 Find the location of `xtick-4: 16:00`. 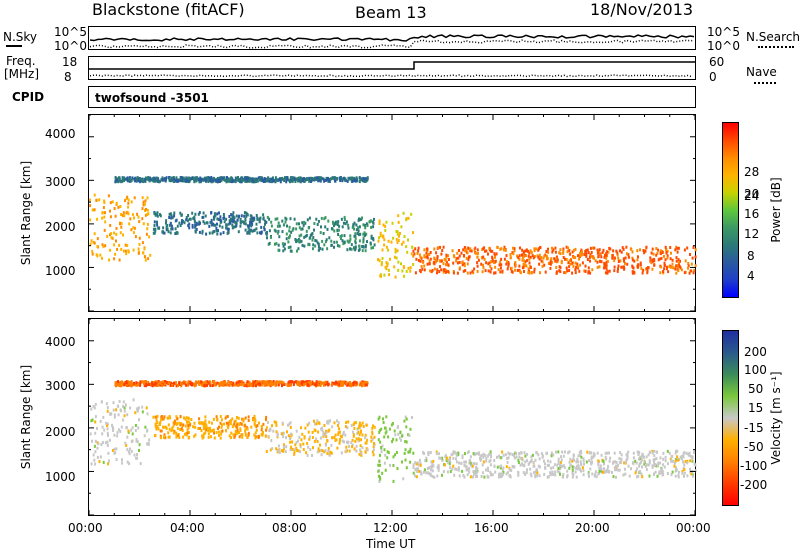

xtick-4: 16:00 is located at coordinates (491, 528).